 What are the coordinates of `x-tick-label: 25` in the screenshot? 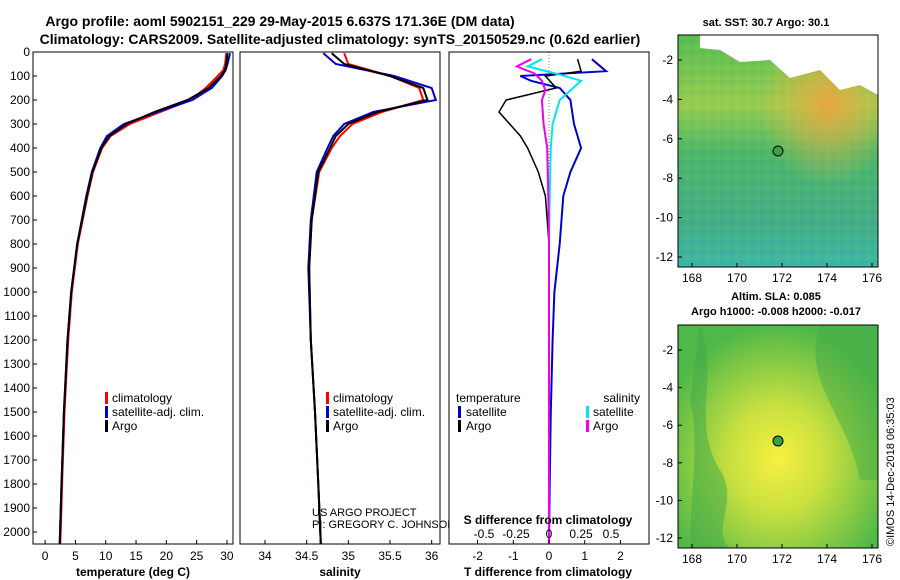 It's located at (197, 556).